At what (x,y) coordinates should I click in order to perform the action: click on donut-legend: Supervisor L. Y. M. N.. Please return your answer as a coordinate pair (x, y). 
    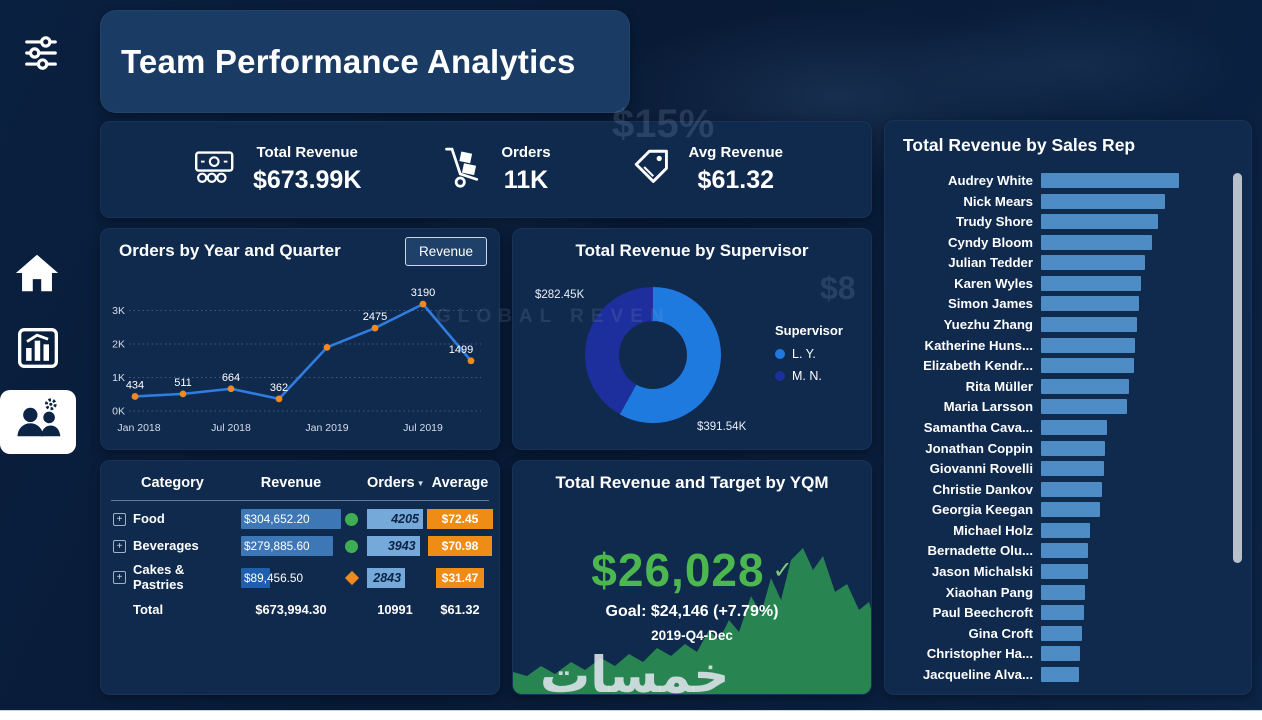
    Looking at the image, I should click on (809, 357).